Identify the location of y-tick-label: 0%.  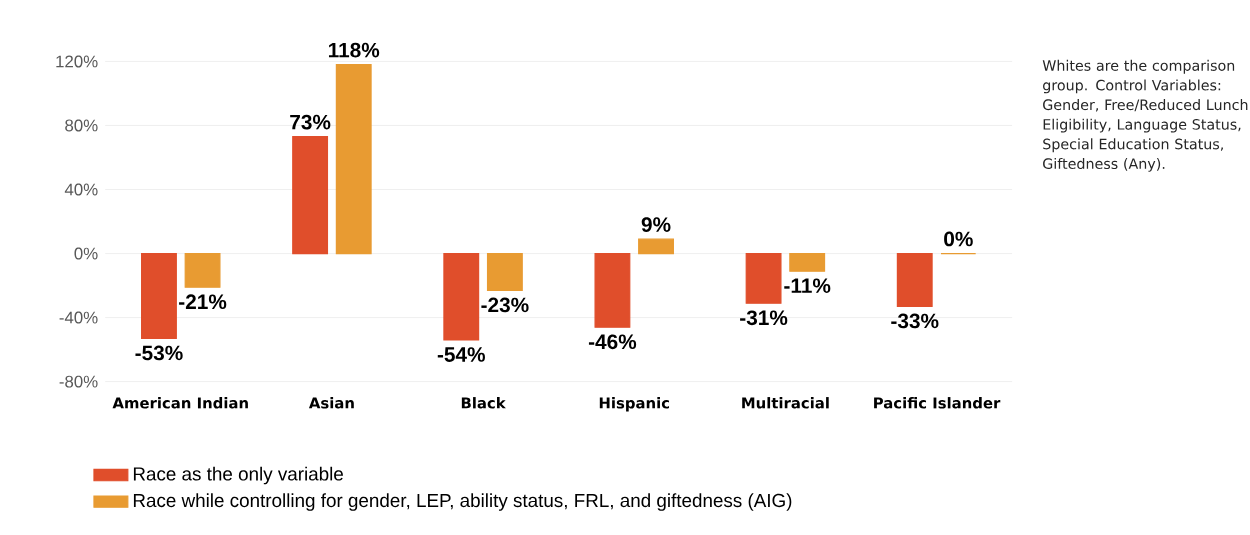
(86, 253).